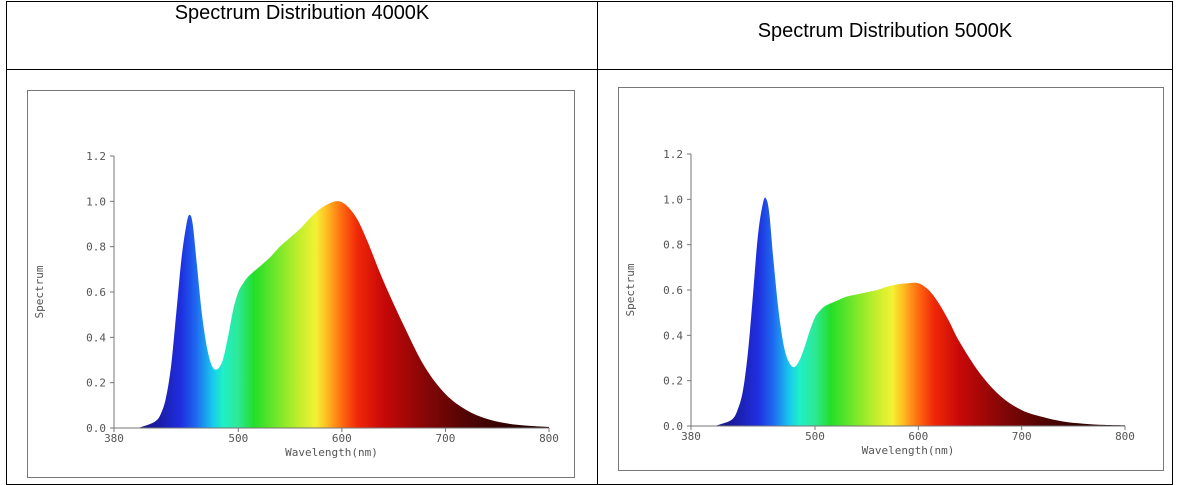  I want to click on header-cell-5000k: Spectrum Distribution 5000K, so click(885, 35).